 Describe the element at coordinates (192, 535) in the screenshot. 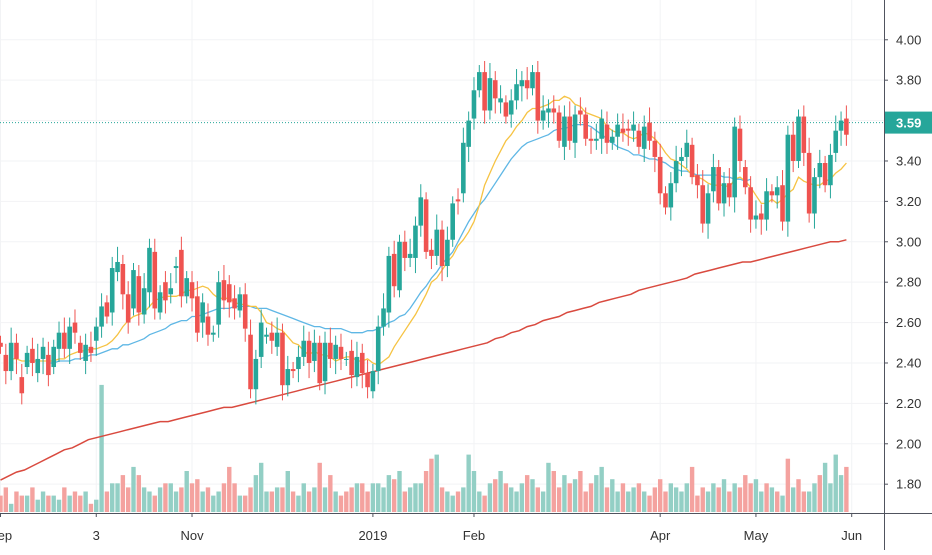

I see `x-tick-label: Nov` at that location.